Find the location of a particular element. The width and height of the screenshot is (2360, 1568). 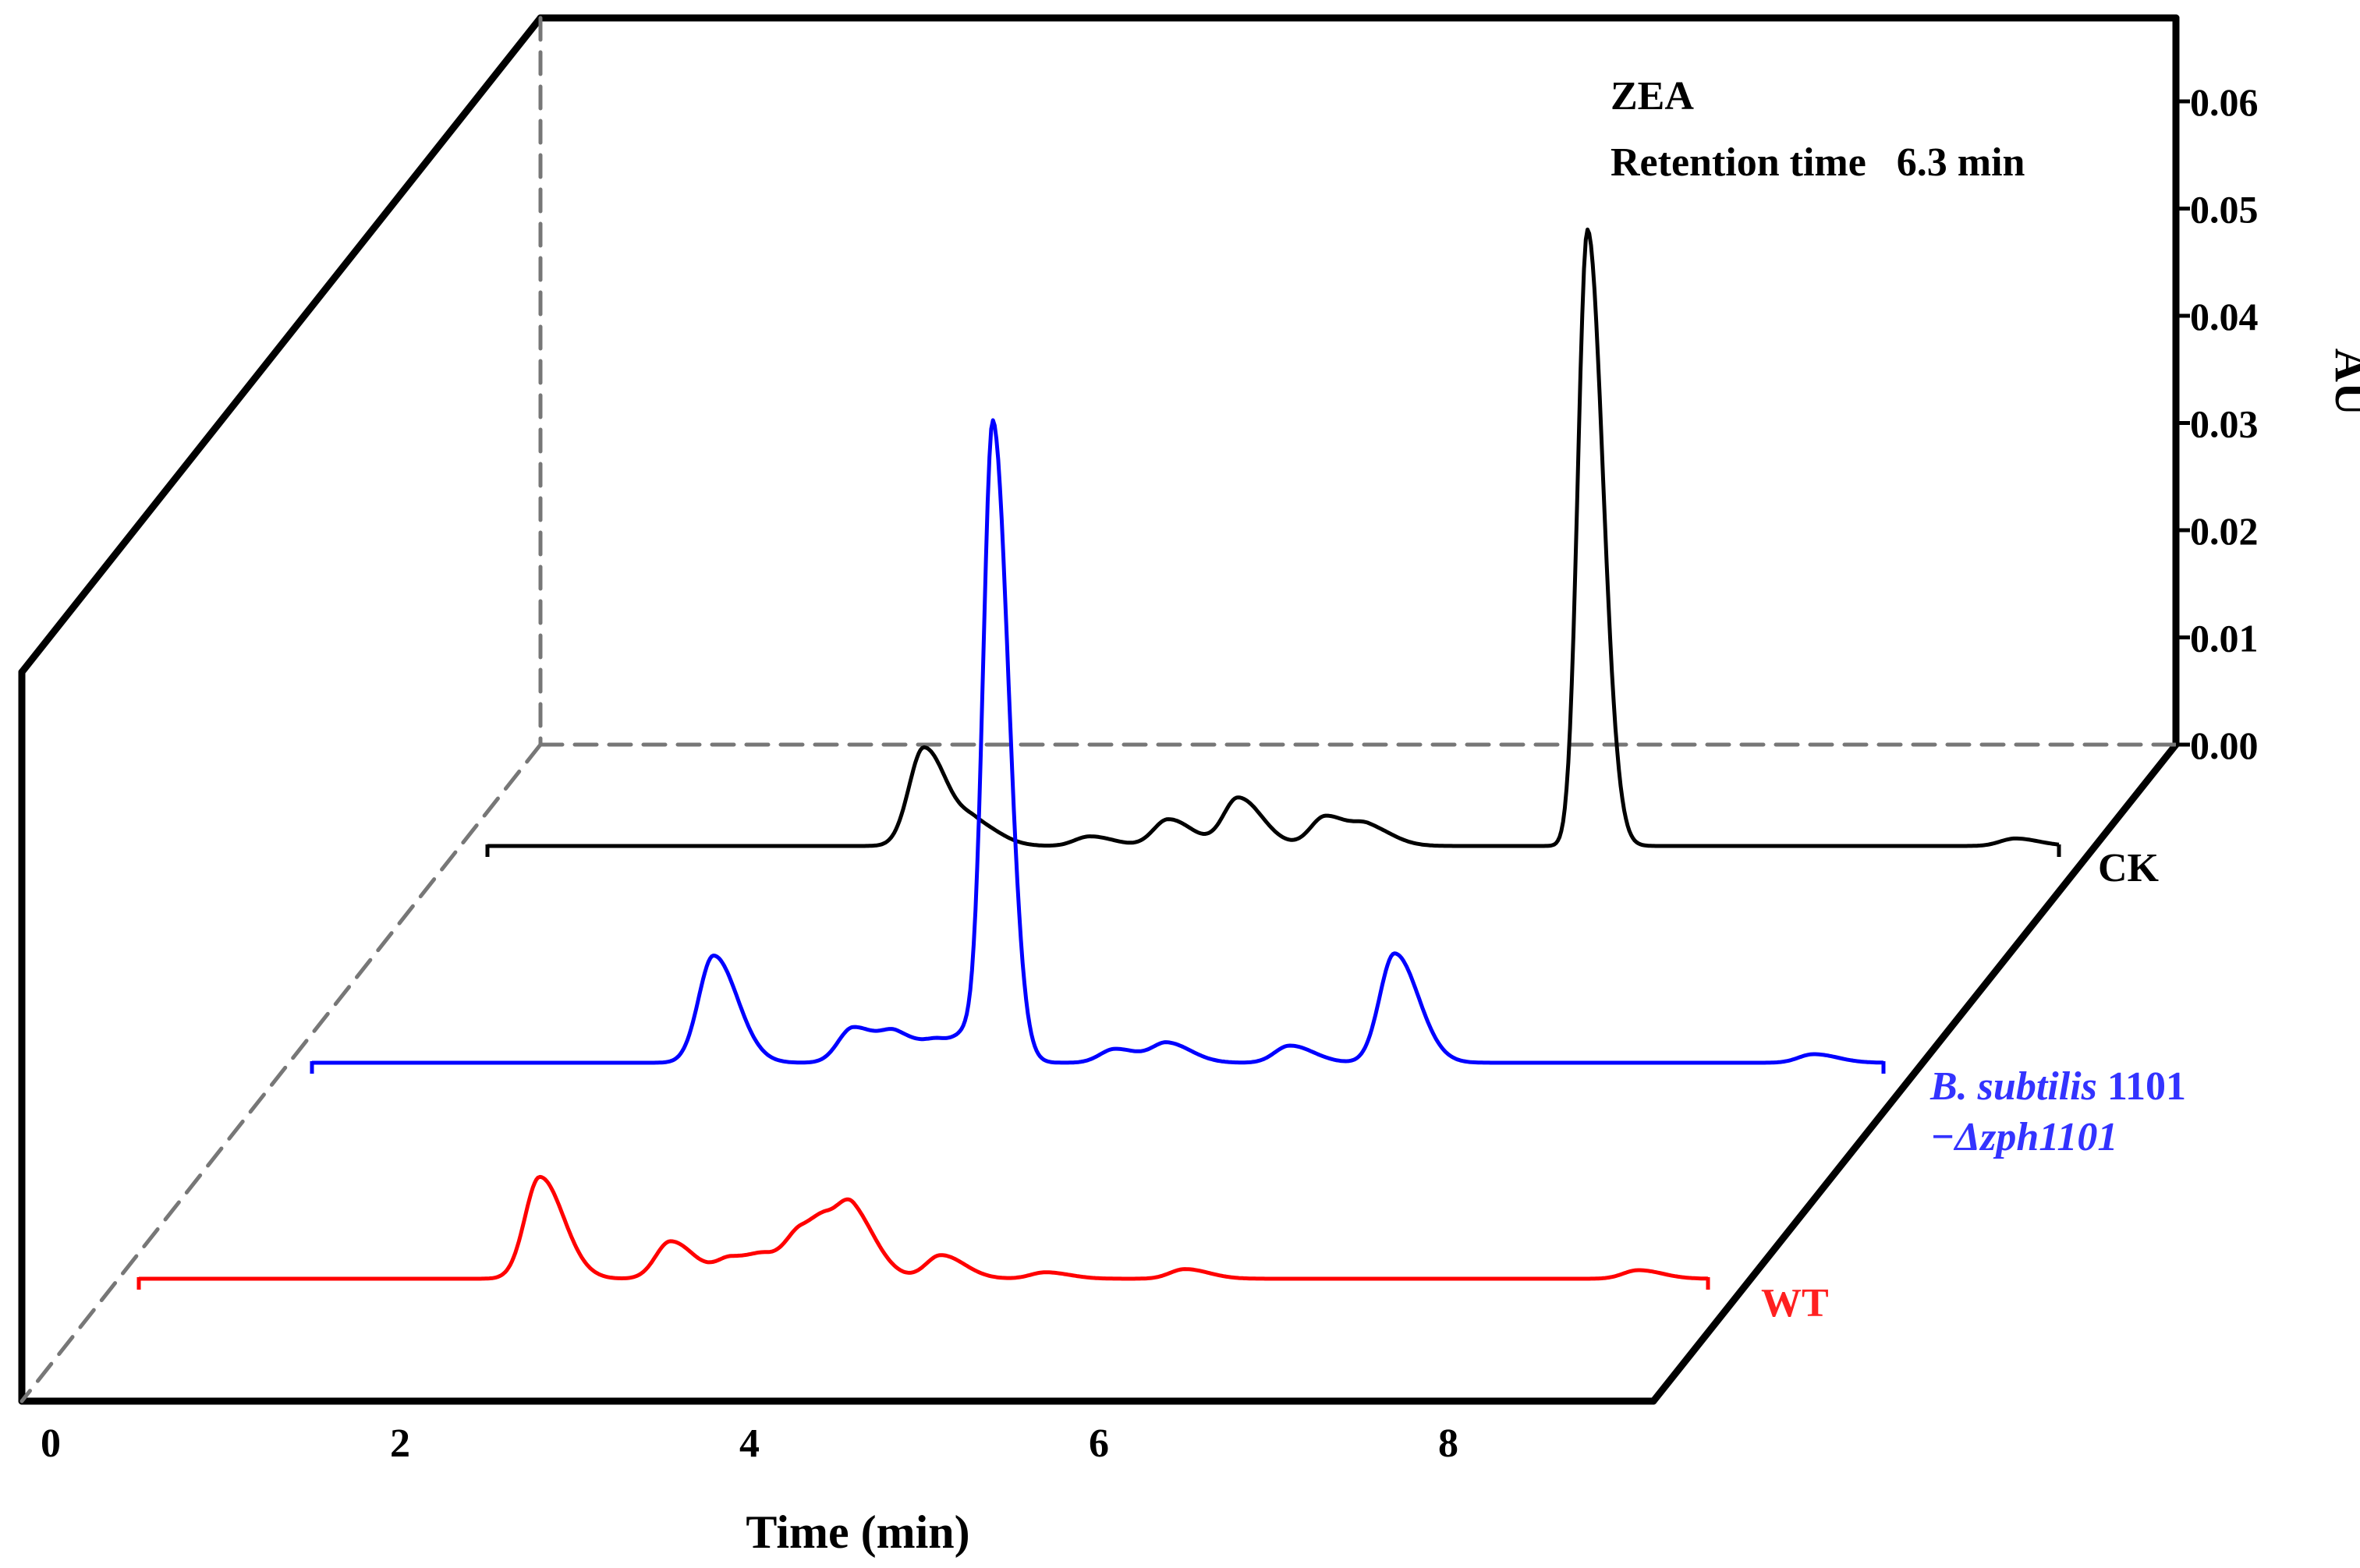

y-tick-label: 0.02 is located at coordinates (2224, 531).